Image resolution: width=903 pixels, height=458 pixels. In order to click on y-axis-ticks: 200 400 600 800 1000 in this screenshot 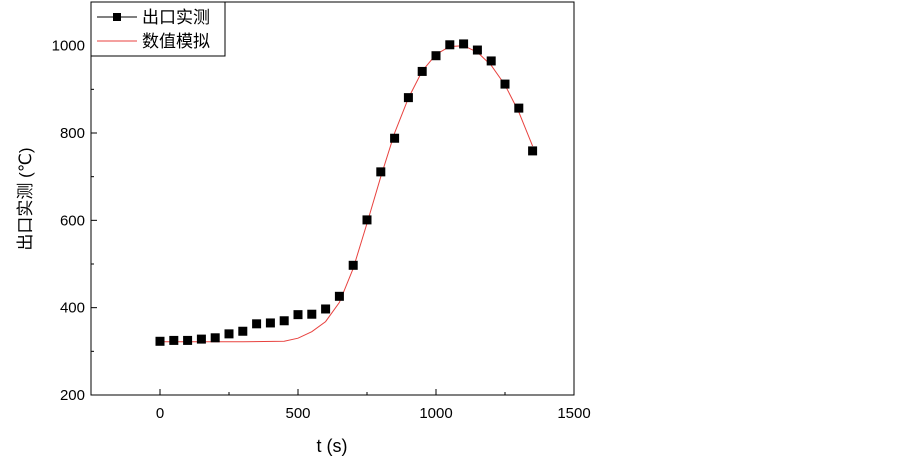, I will do `click(74, 221)`.